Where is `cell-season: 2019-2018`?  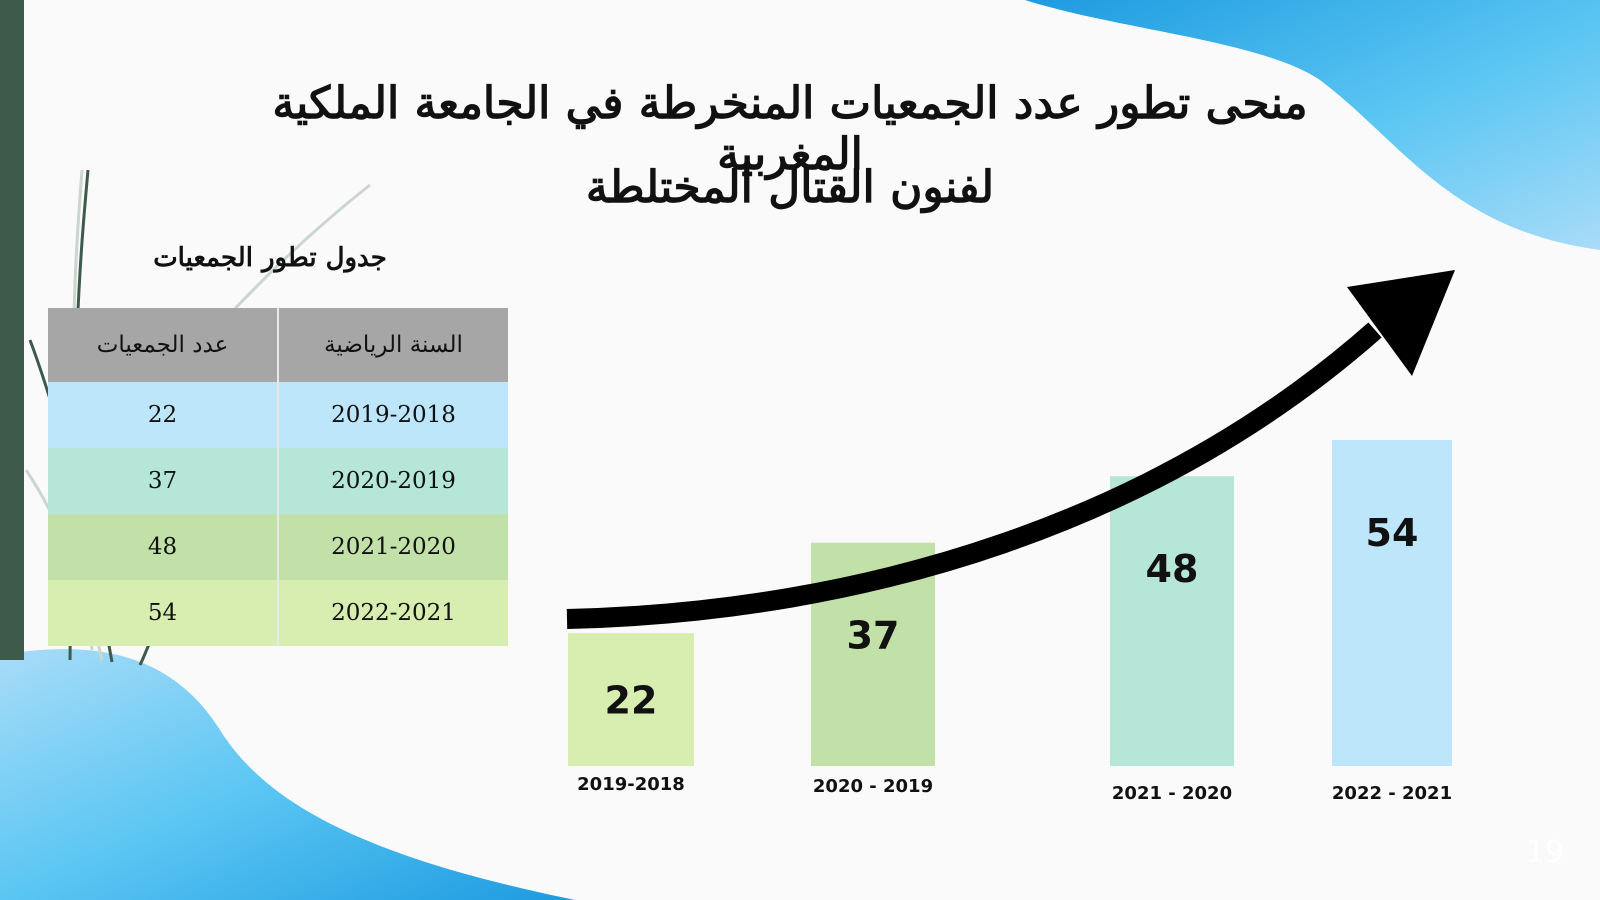
cell-season: 2019-2018 is located at coordinates (393, 415).